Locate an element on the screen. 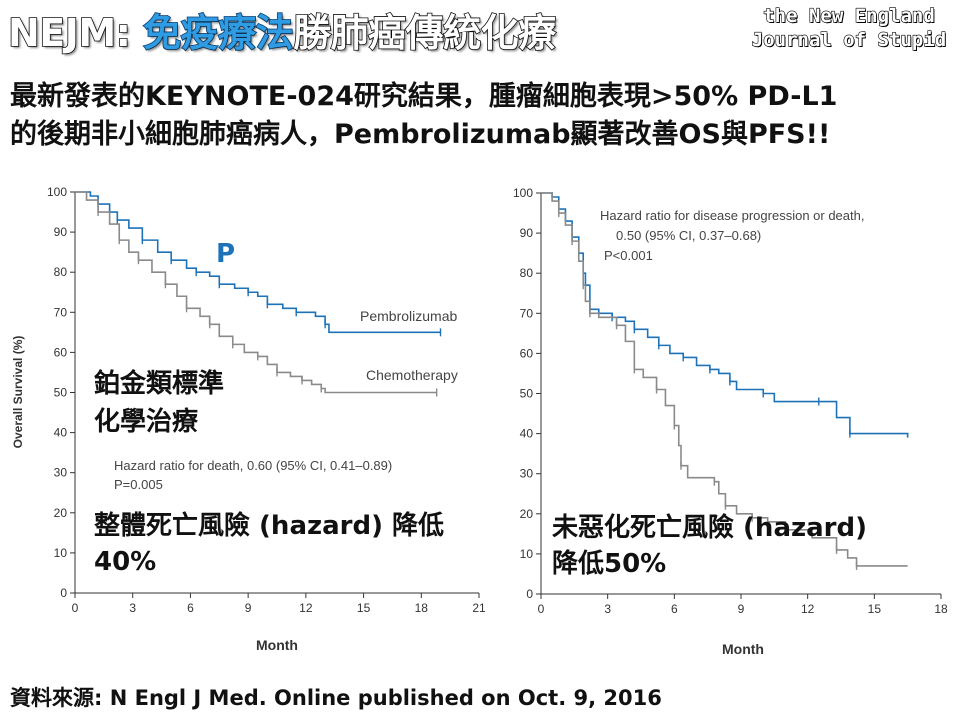  pfs-xtick-label: 12 is located at coordinates (808, 609).